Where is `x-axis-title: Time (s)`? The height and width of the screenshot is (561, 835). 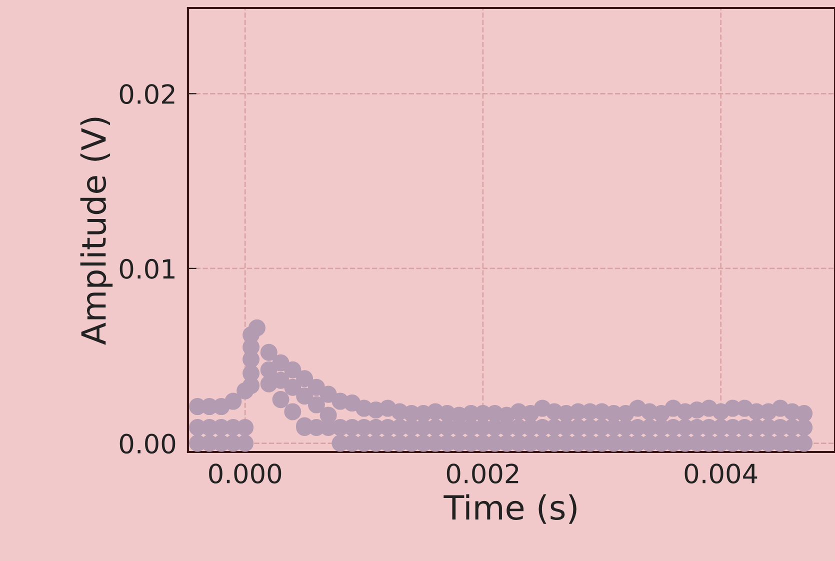 x-axis-title: Time (s) is located at coordinates (510, 509).